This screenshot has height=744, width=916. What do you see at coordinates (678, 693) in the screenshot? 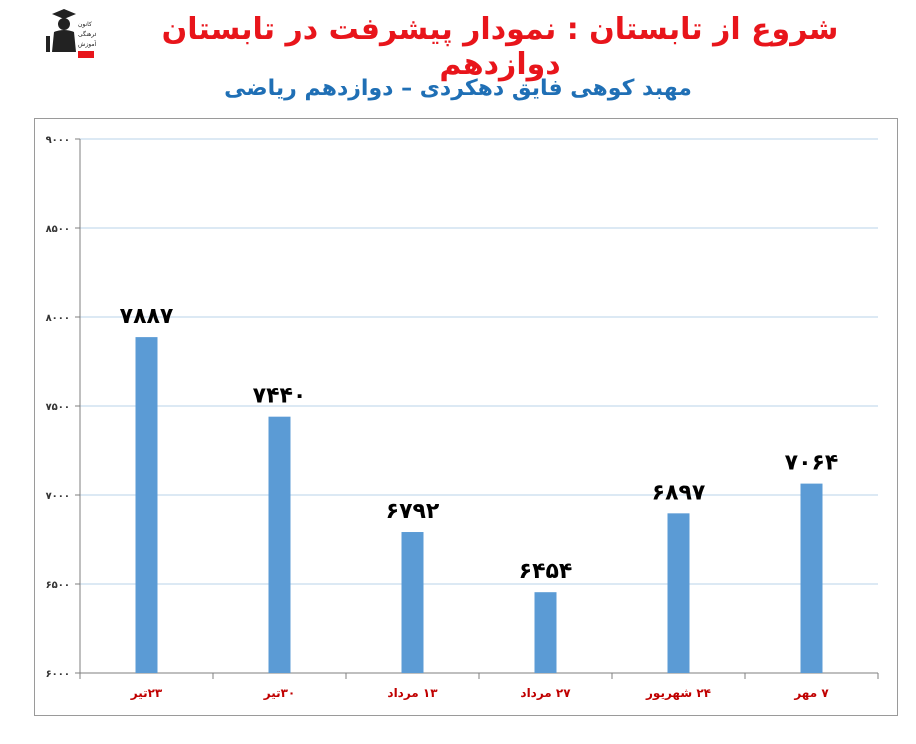
I see `x-tick-label: ۲۴ شهریور` at bounding box center [678, 693].